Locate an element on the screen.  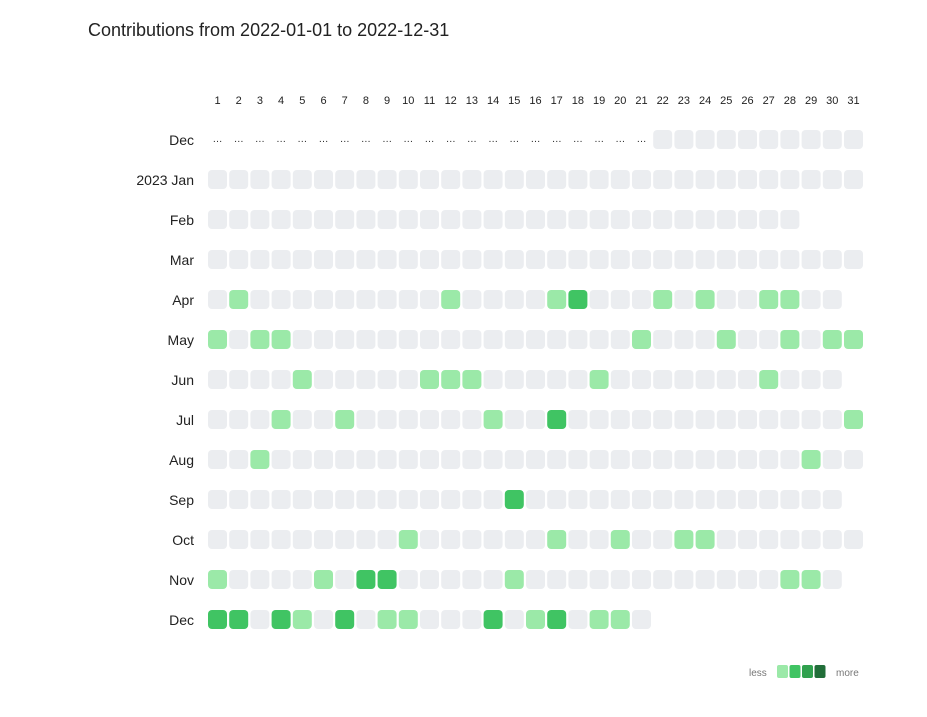
row-label: Jul is located at coordinates (185, 420).